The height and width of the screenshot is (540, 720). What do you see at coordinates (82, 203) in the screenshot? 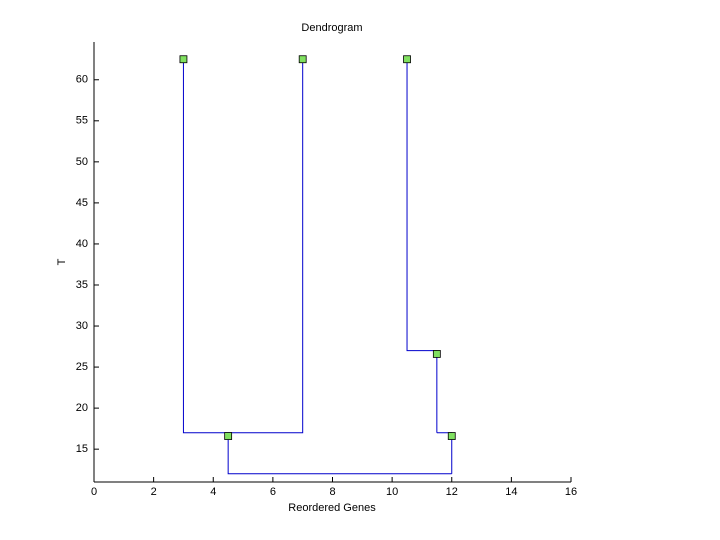
I see `y-tick-label: 45` at bounding box center [82, 203].